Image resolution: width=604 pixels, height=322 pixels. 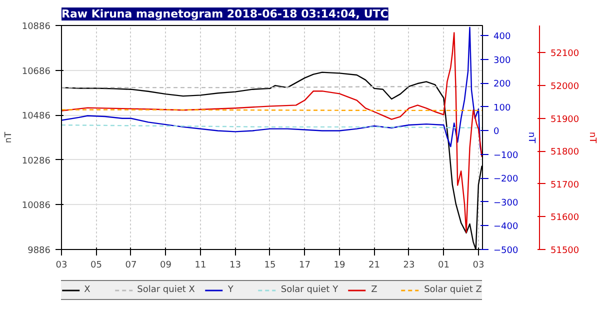 I want to click on y2-tick-label: −200, so click(x=506, y=179).